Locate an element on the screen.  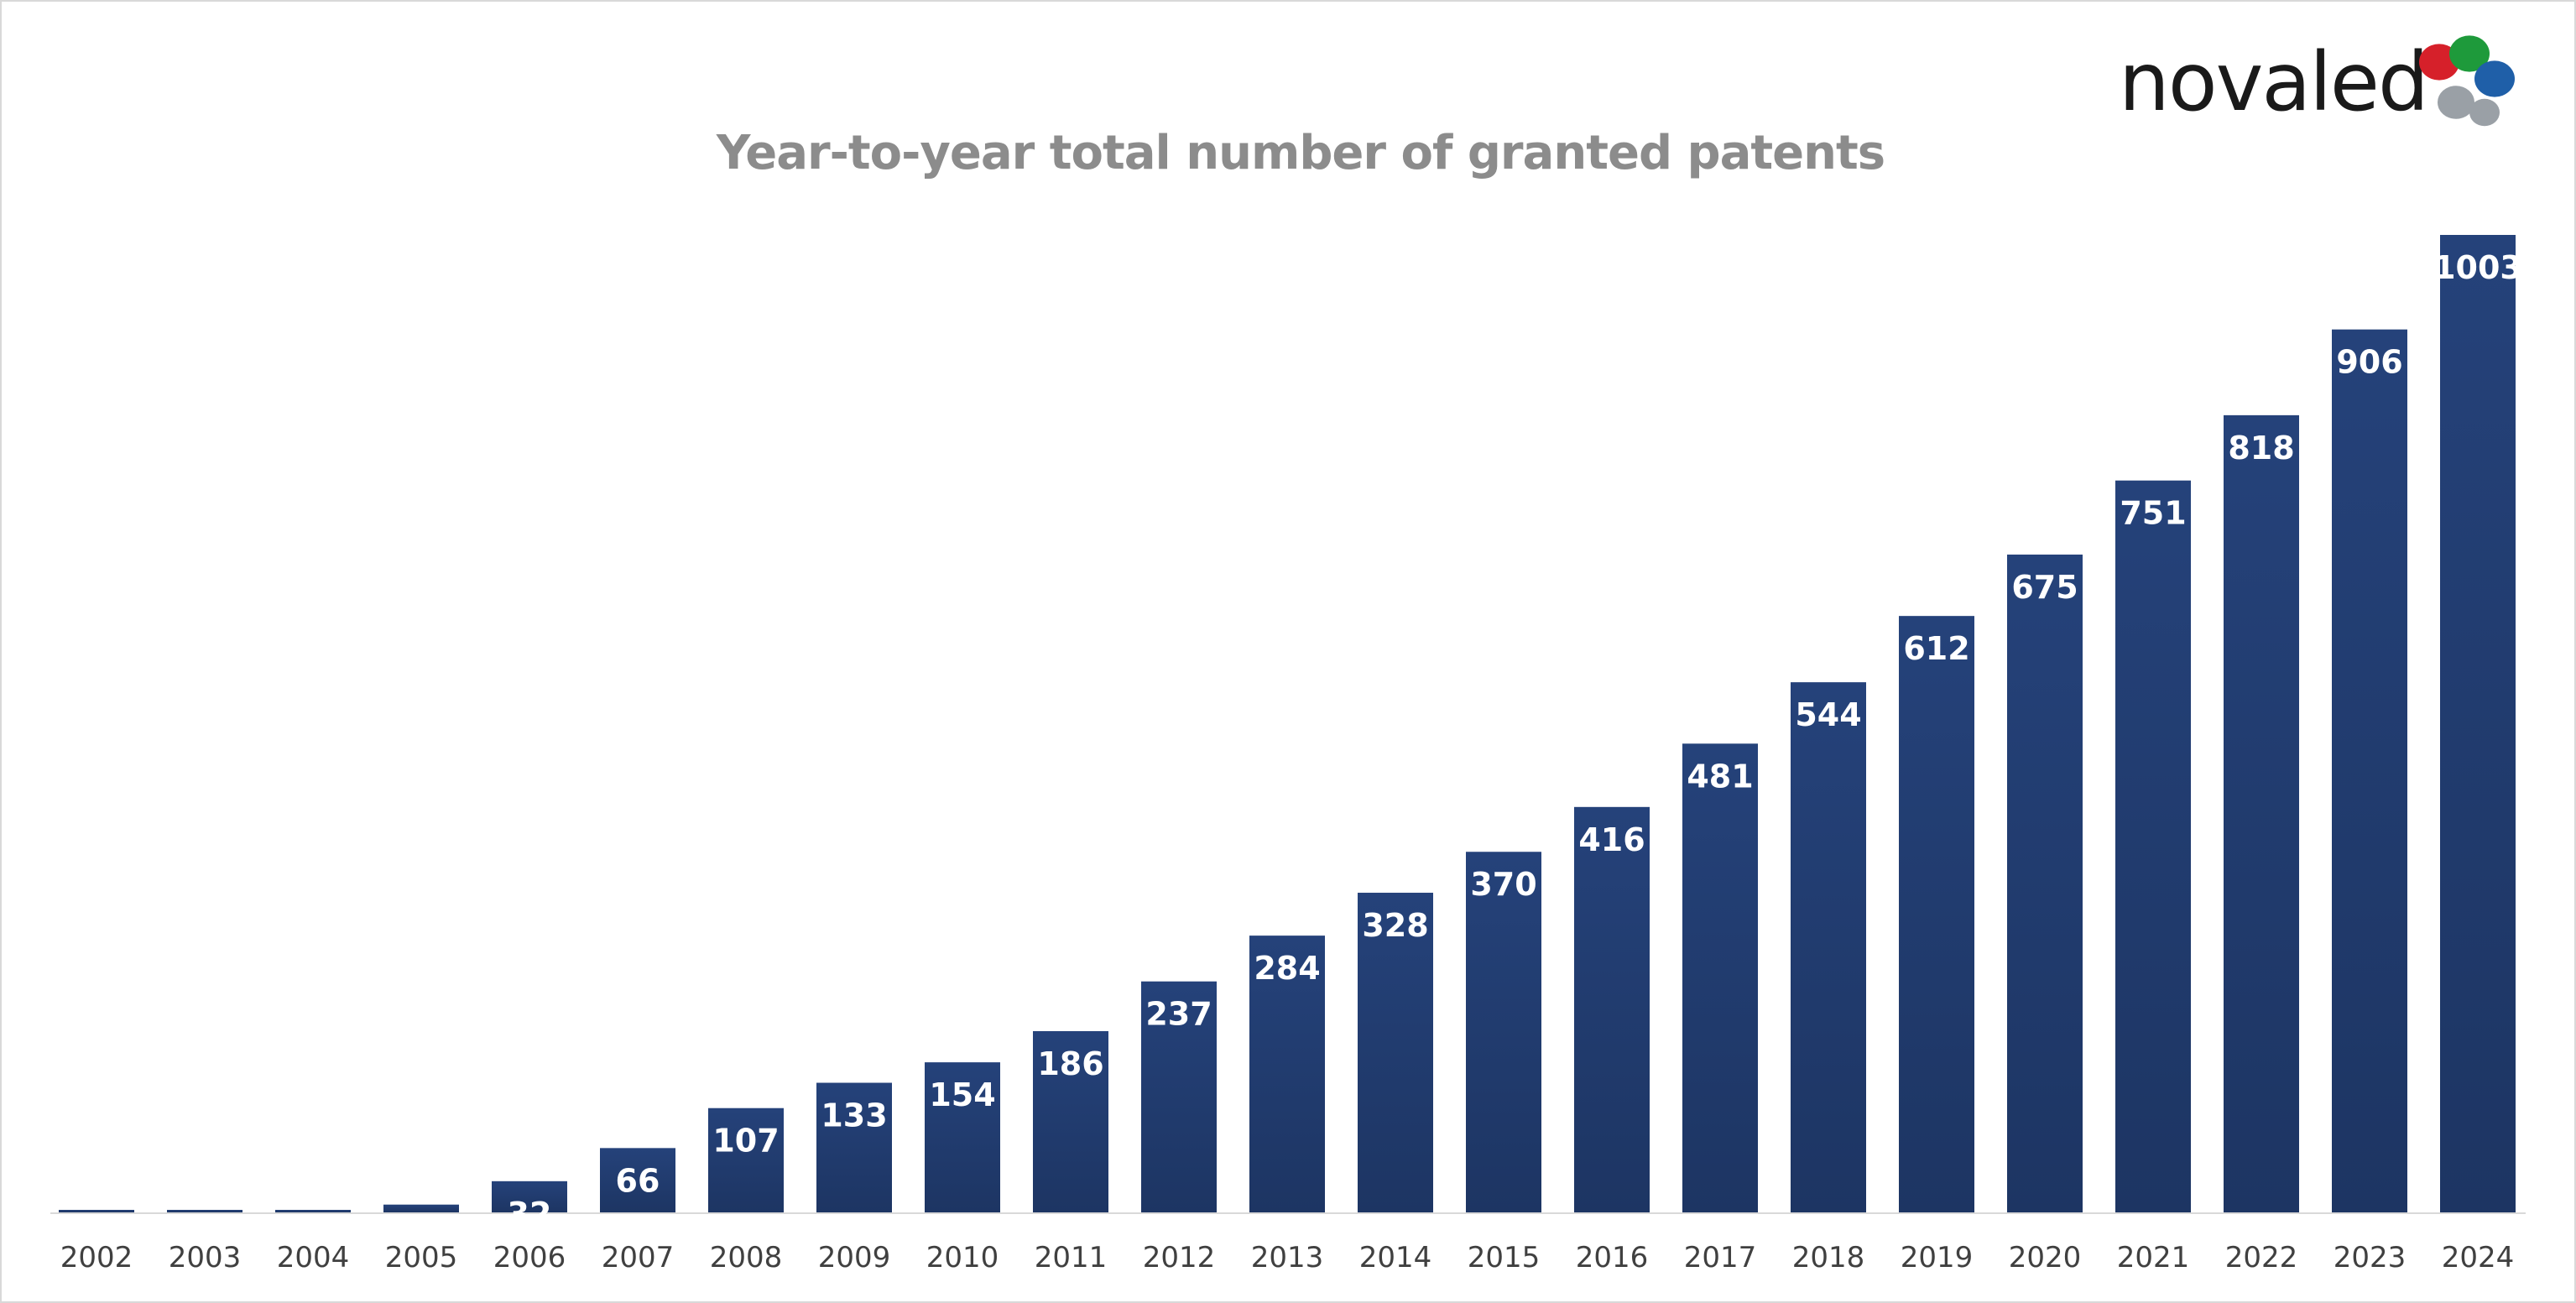
bar-2013 is located at coordinates (1287, 1074).